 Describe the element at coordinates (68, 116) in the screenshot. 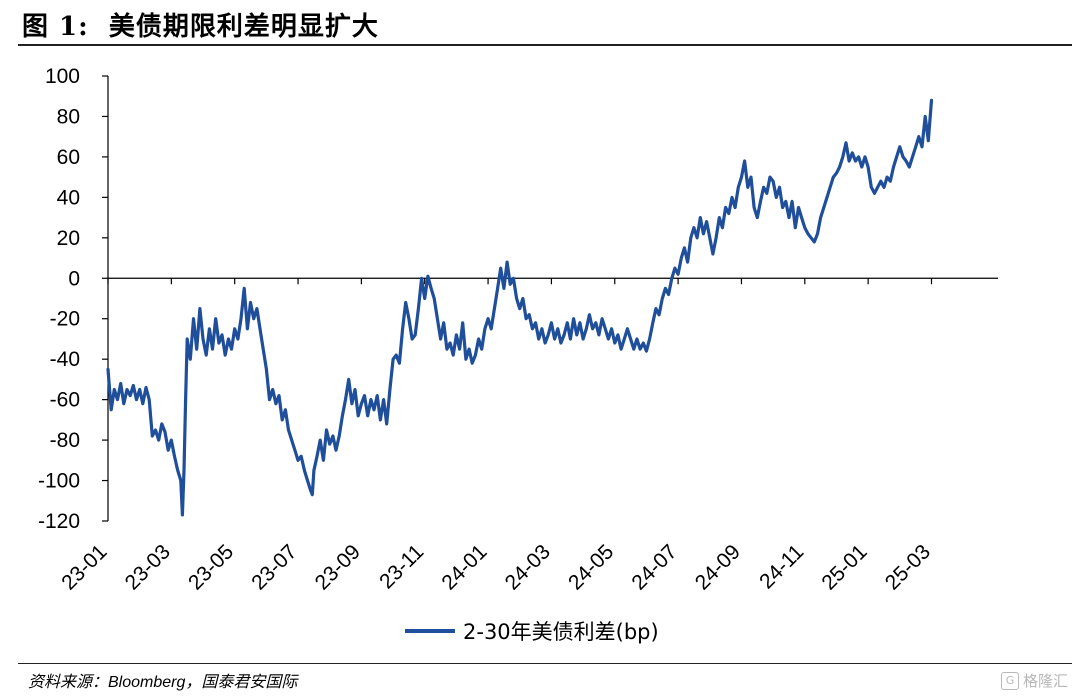

I see `y-tick-label: 80` at that location.